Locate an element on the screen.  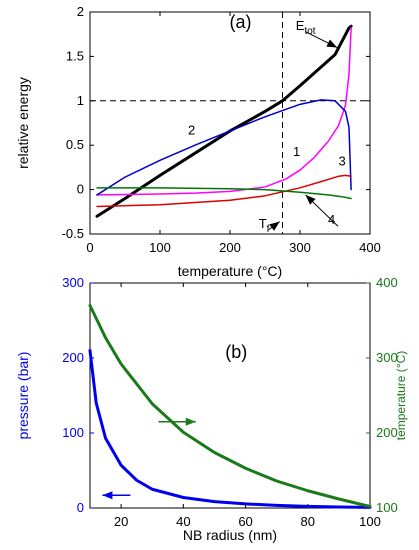
right-tick-label: 400 is located at coordinates (387, 282).